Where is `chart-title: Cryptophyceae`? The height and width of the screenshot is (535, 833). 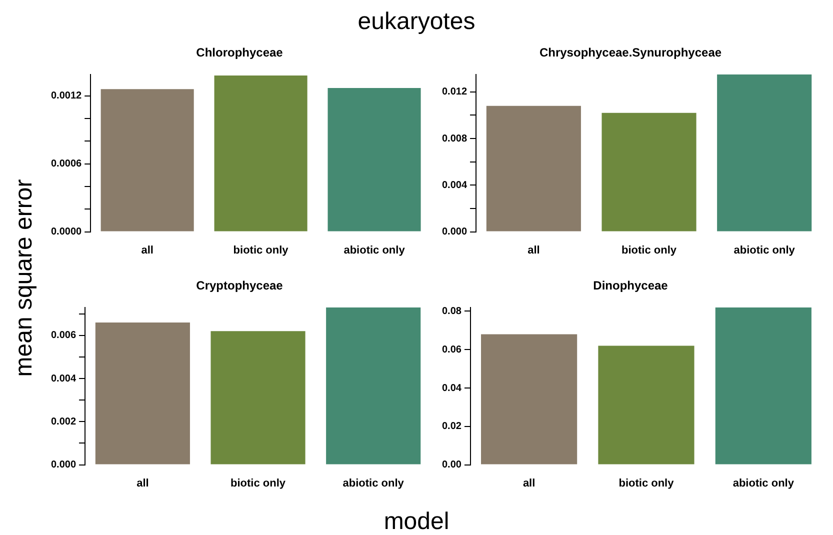 chart-title: Cryptophyceae is located at coordinates (240, 285).